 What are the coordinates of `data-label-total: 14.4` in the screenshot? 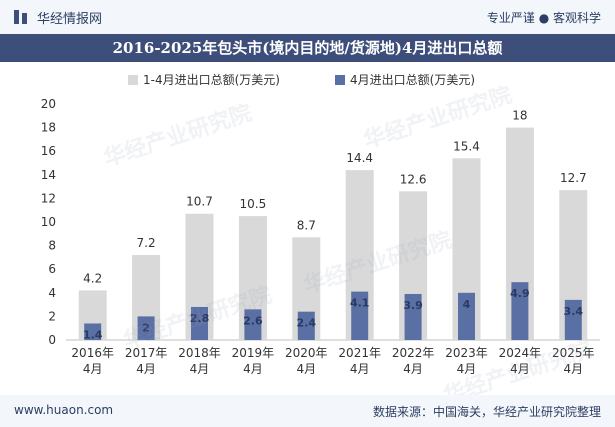 It's located at (359, 158).